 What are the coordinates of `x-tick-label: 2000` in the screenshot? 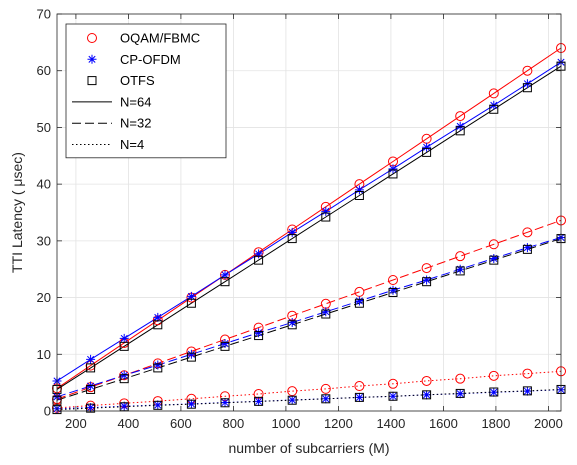 It's located at (548, 423).